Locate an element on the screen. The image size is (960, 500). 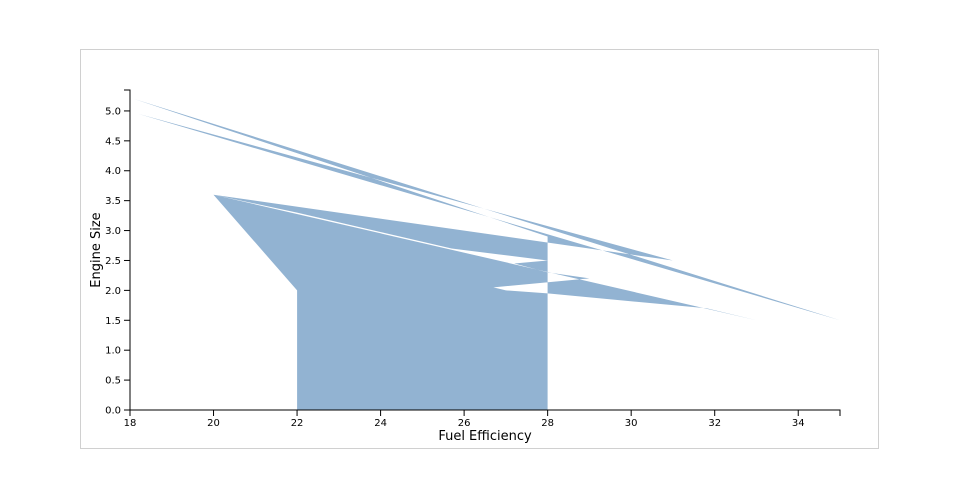
y-tick-label: 3.0 is located at coordinates (113, 231).